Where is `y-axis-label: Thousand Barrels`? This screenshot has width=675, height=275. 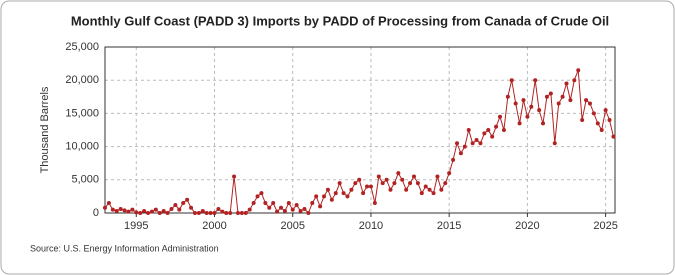 y-axis-label: Thousand Barrels is located at coordinates (45, 129).